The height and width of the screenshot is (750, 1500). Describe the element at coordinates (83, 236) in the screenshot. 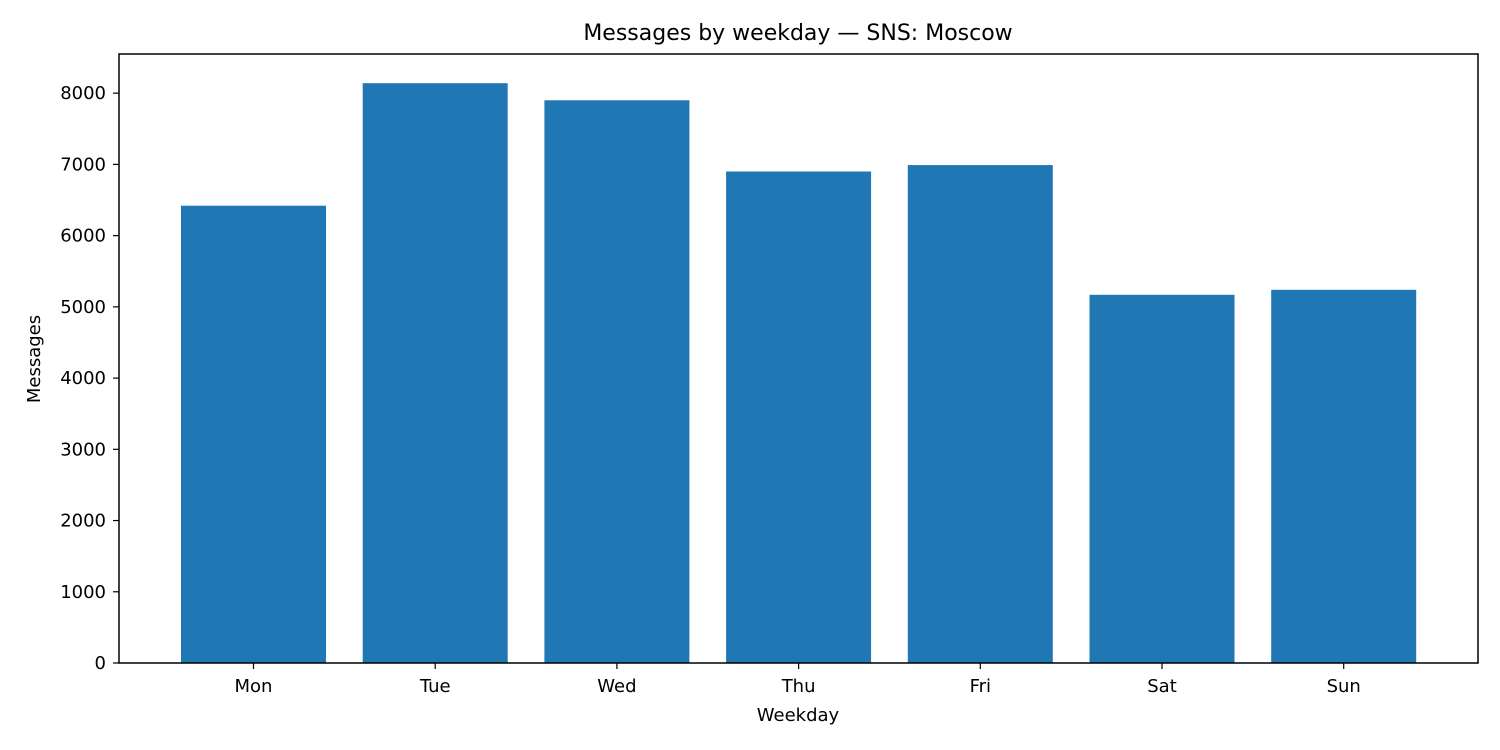

I see `y-tick-label: 6000` at that location.